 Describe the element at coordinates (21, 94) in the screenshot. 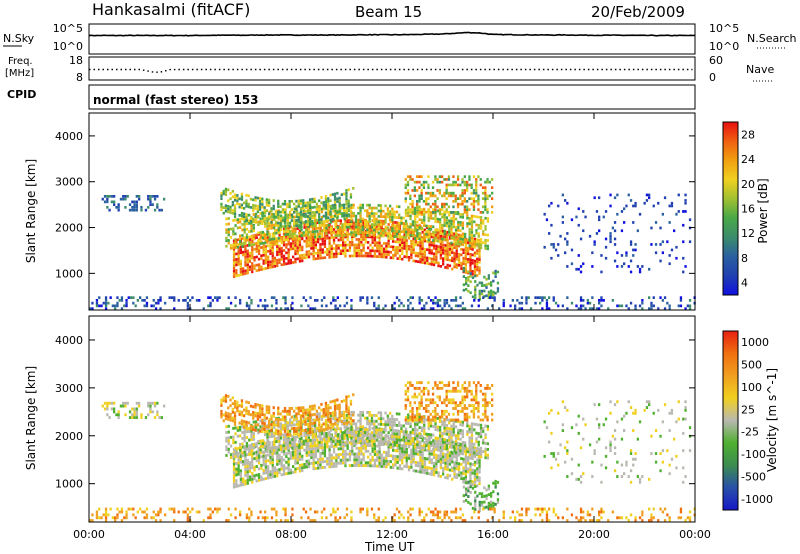

I see `cpid-label: CPID` at that location.